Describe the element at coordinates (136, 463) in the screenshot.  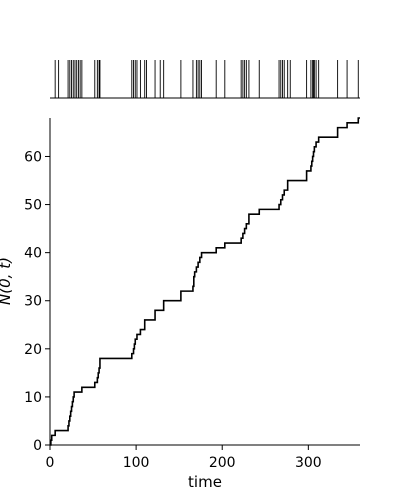
I see `x-tick-label: 100` at that location.